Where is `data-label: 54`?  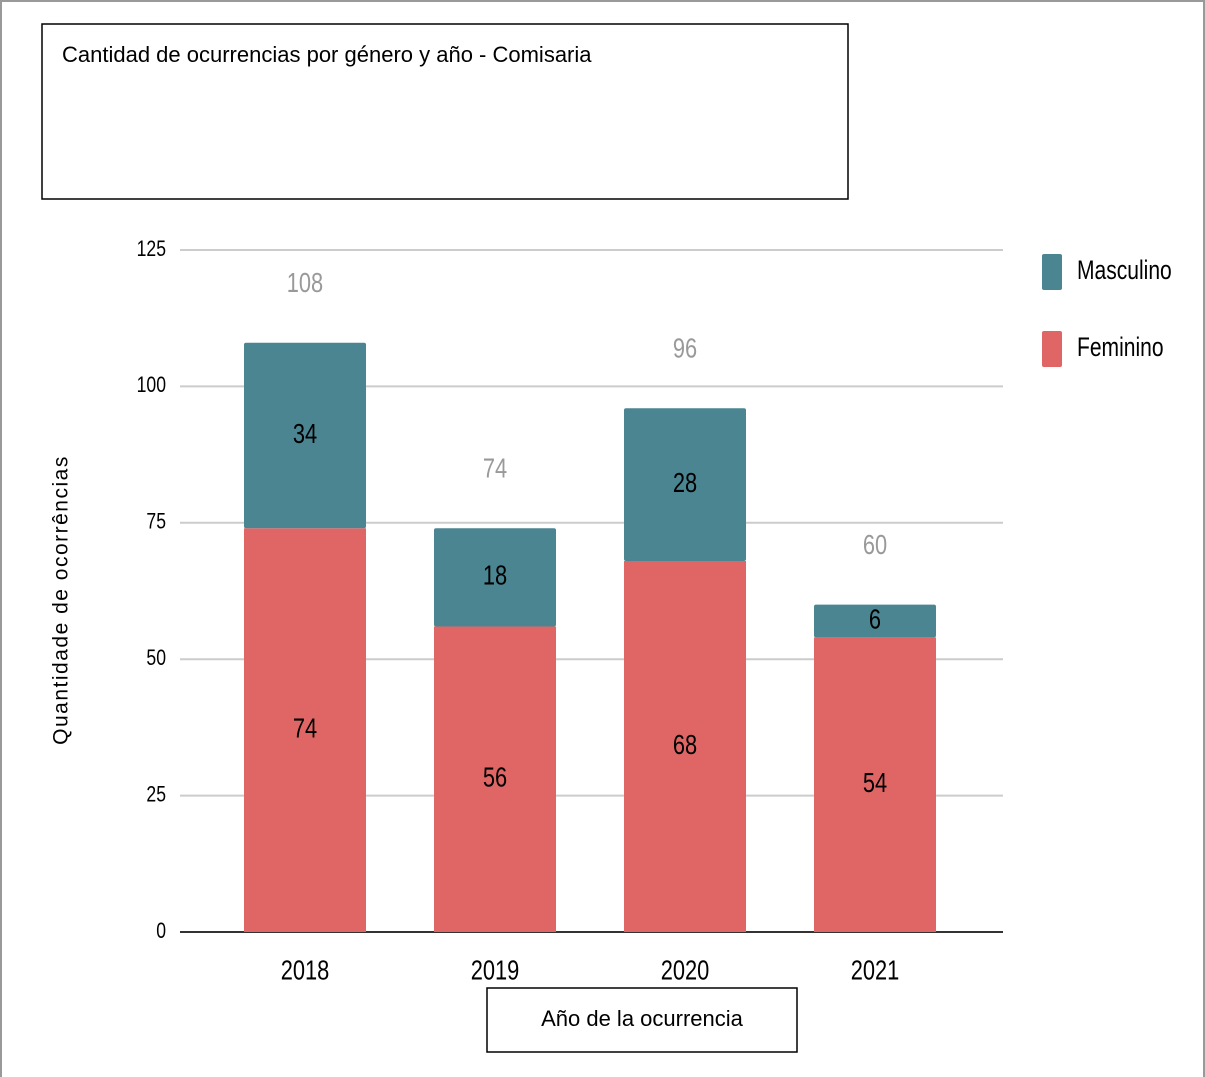
data-label: 54 is located at coordinates (875, 783).